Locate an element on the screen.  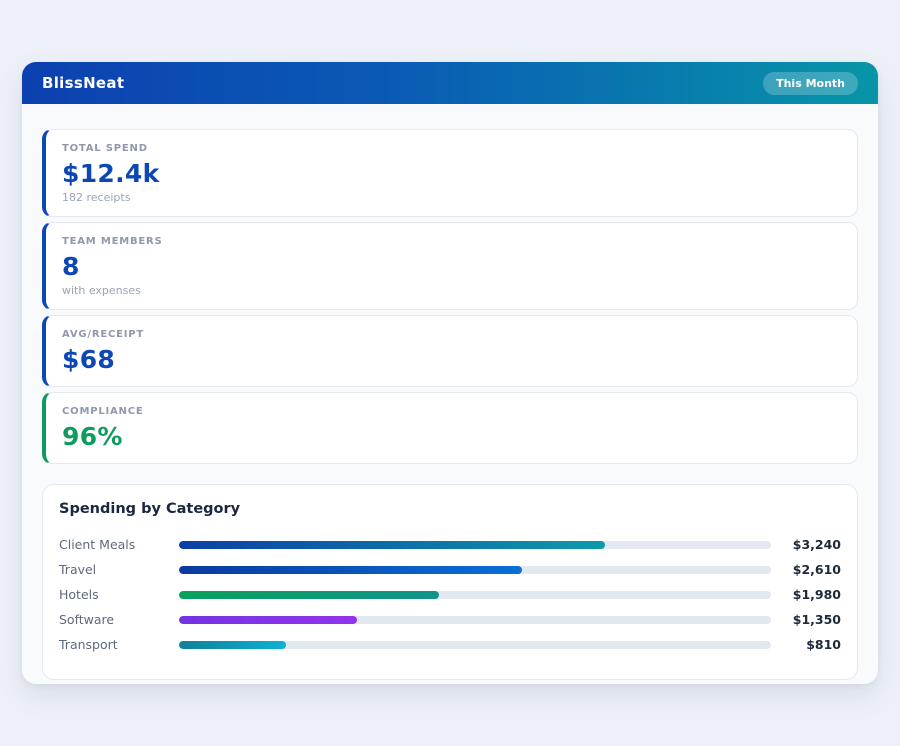
category-label: Client Meals is located at coordinates (97, 544).